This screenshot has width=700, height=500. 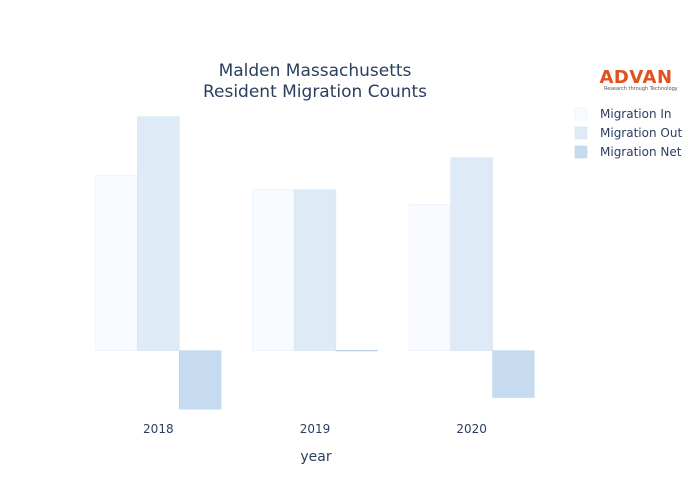 What do you see at coordinates (200, 380) in the screenshot?
I see `bar-migration-net-2018` at bounding box center [200, 380].